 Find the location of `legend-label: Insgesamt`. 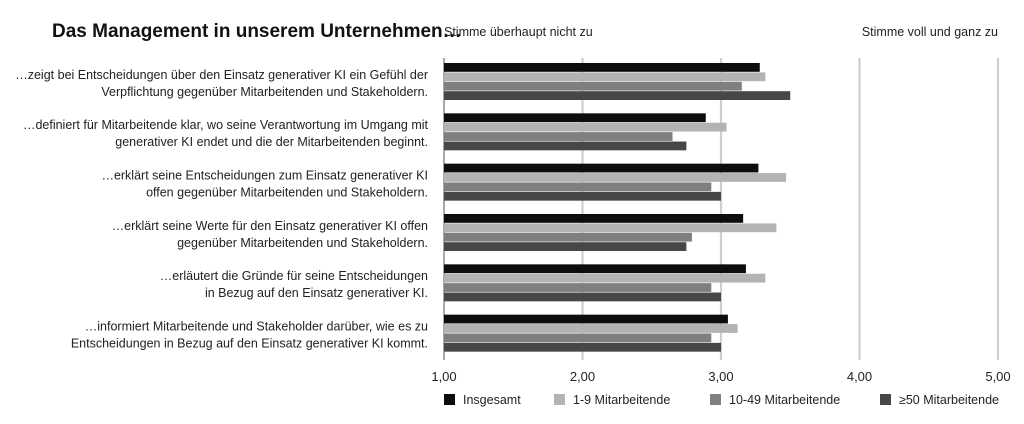

legend-label: Insgesamt is located at coordinates (492, 400).